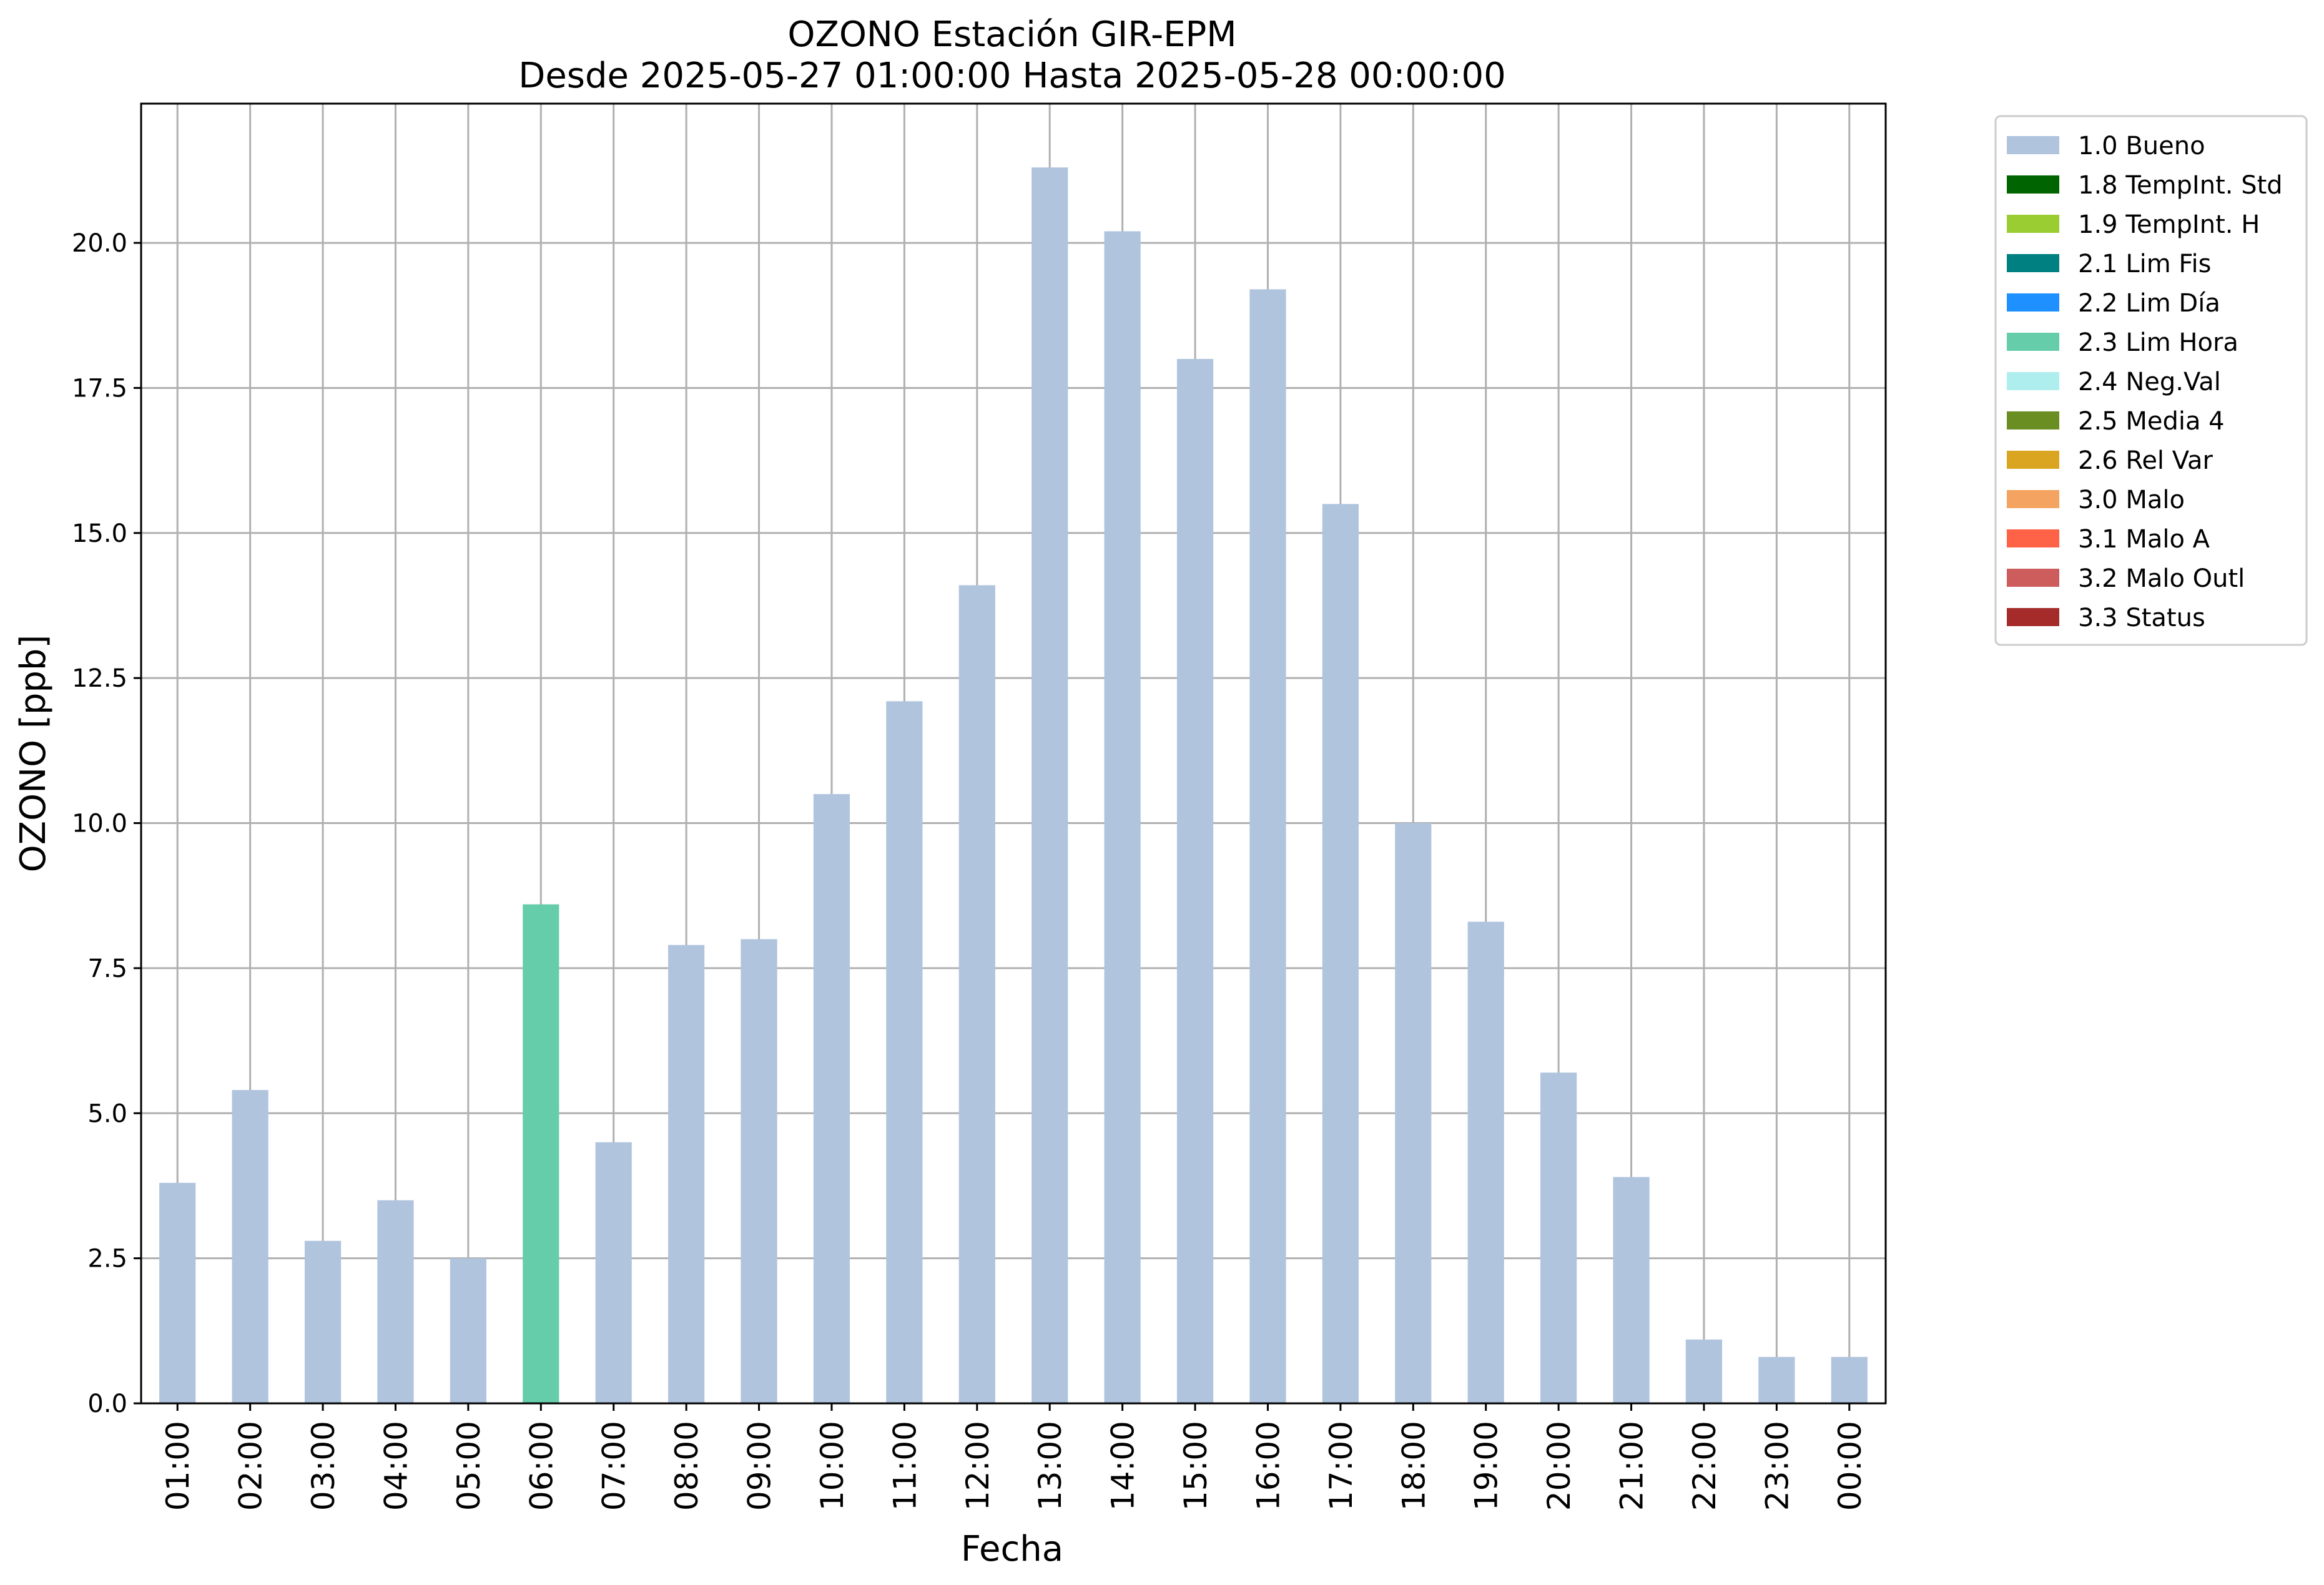 The height and width of the screenshot is (1585, 2324). Describe the element at coordinates (2141, 146) in the screenshot. I see `legend-label: 1.0 Bueno` at that location.